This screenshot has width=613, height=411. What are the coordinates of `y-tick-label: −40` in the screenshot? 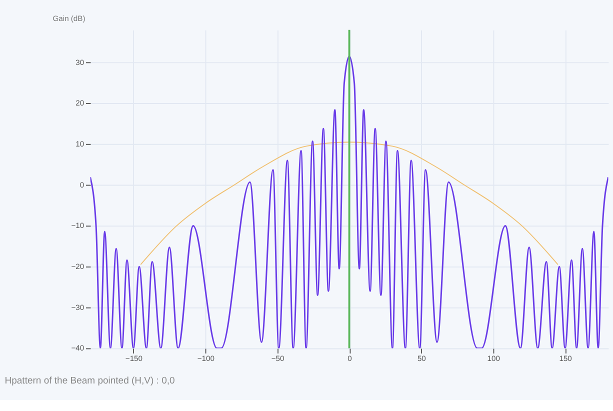 It's located at (77, 348).